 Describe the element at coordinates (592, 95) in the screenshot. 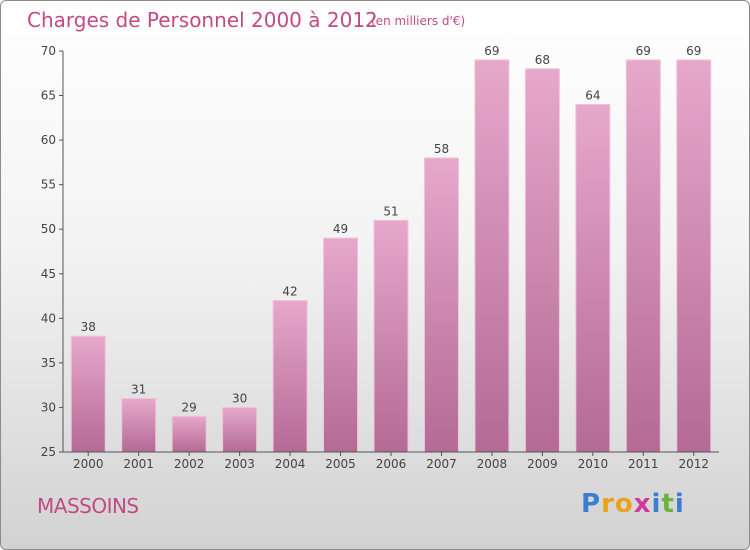

I see `bar-value-label: 64` at that location.